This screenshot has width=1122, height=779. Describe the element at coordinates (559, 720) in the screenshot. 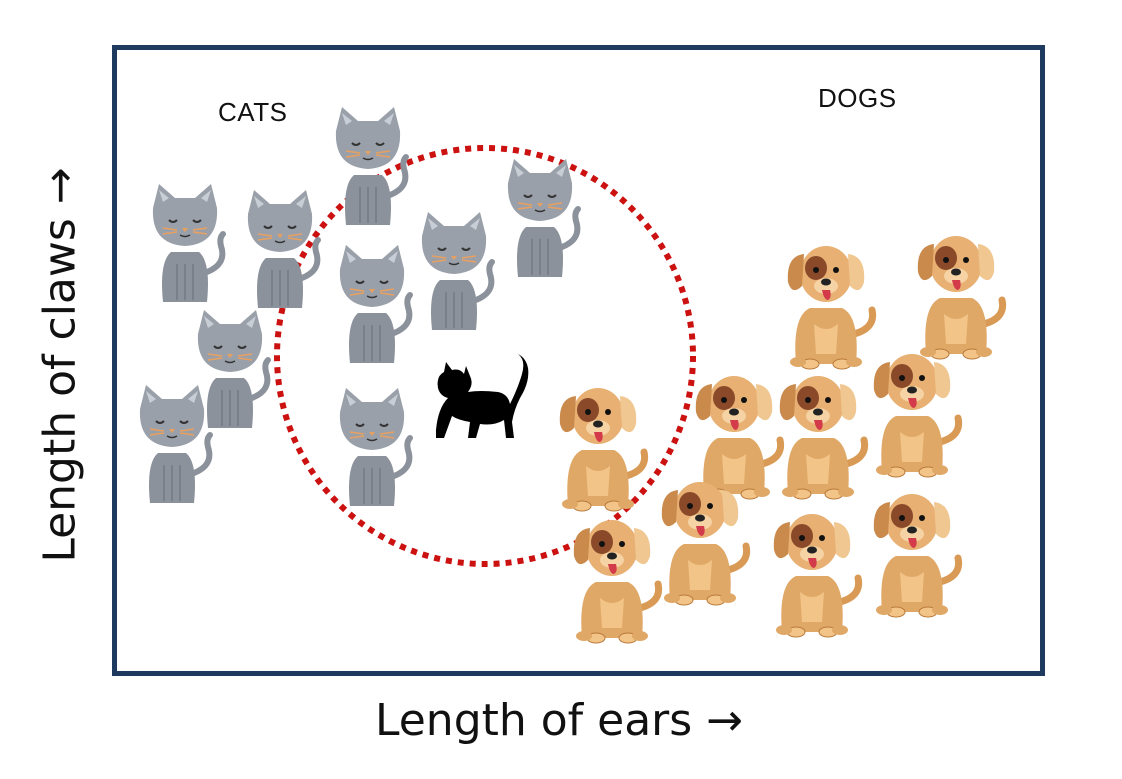

I see `x-axis-label: Length of ears →` at that location.